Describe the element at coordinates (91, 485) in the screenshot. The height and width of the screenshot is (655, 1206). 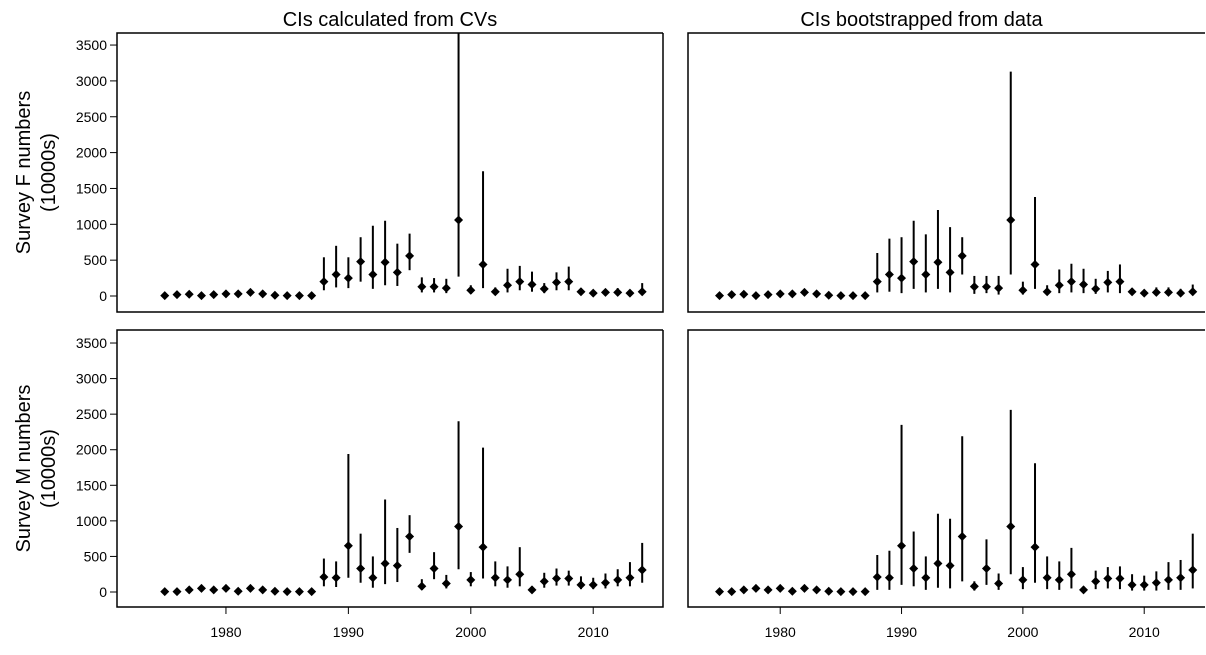
I see `y-tick-label: 1500` at that location.